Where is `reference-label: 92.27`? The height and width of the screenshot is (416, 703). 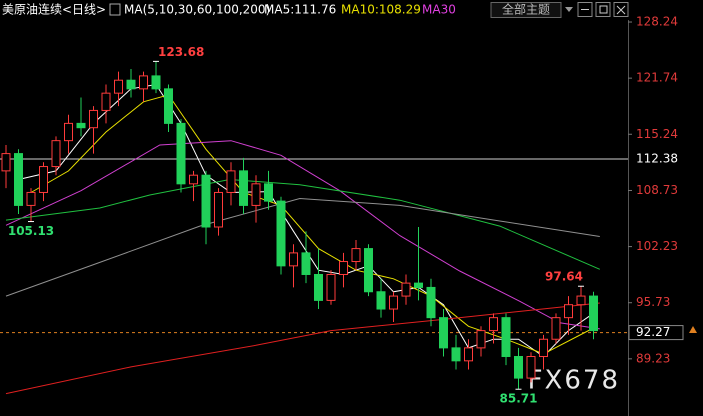
reference-label: 92.27 is located at coordinates (653, 332).